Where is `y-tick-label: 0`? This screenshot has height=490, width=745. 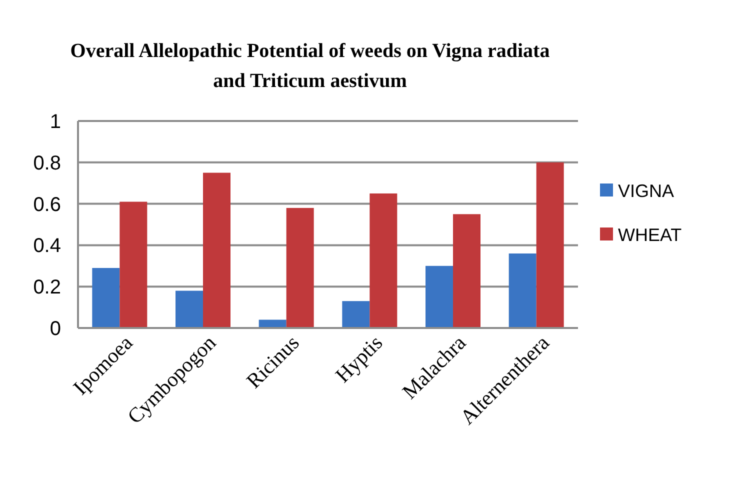
y-tick-label: 0 is located at coordinates (55, 329).